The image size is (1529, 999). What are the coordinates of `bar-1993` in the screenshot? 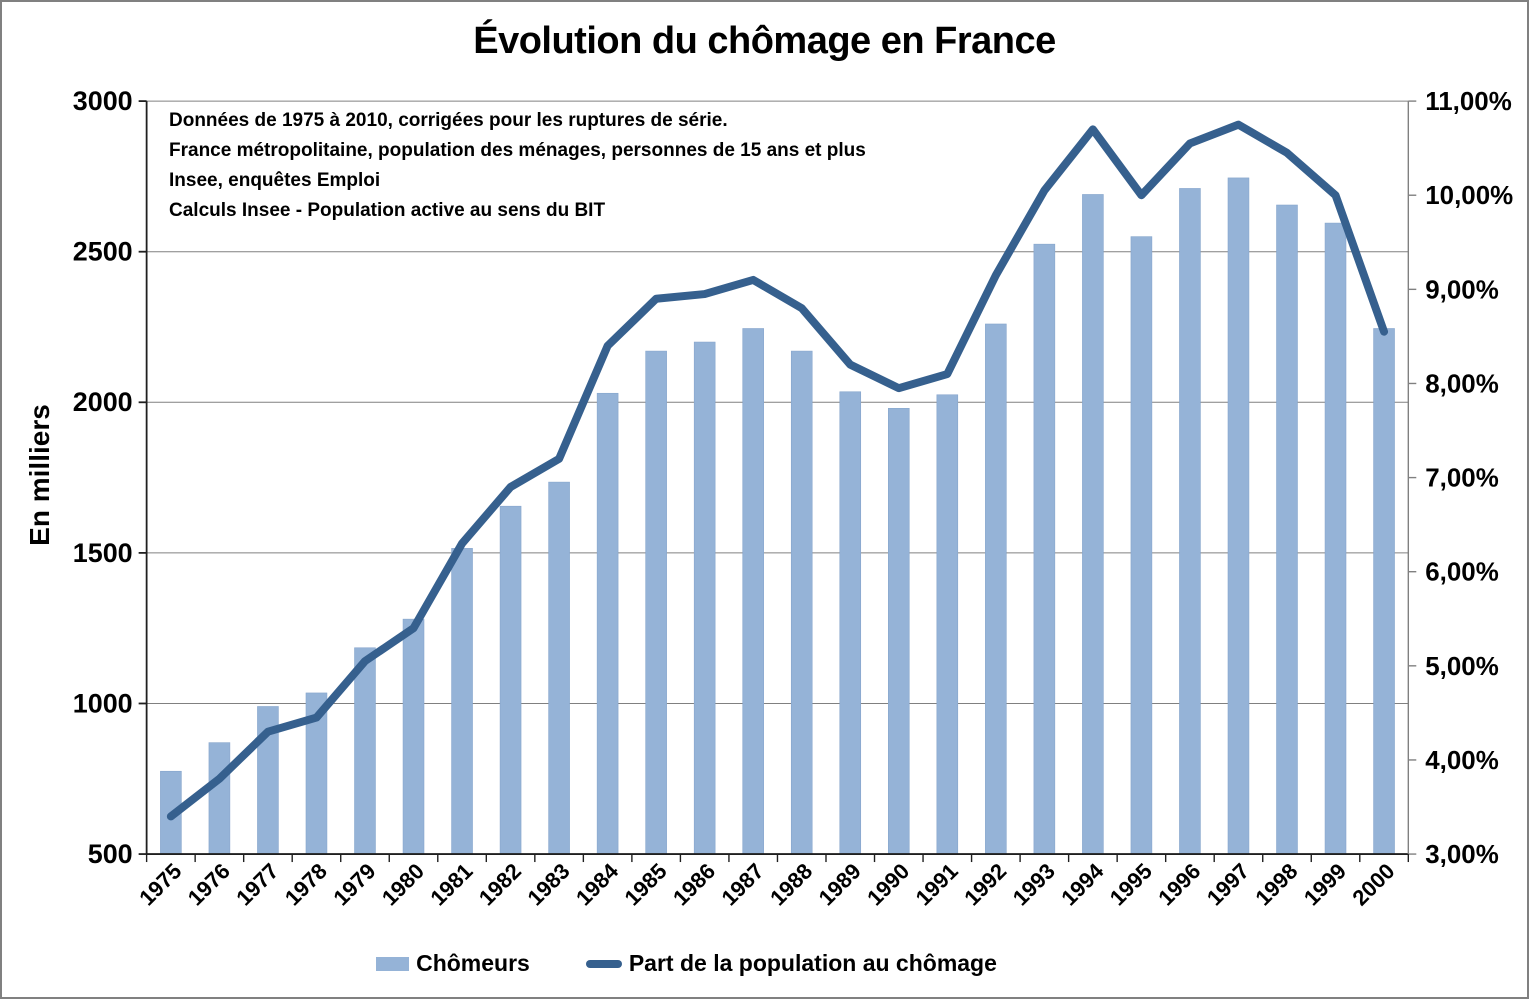 It's located at (1044, 549).